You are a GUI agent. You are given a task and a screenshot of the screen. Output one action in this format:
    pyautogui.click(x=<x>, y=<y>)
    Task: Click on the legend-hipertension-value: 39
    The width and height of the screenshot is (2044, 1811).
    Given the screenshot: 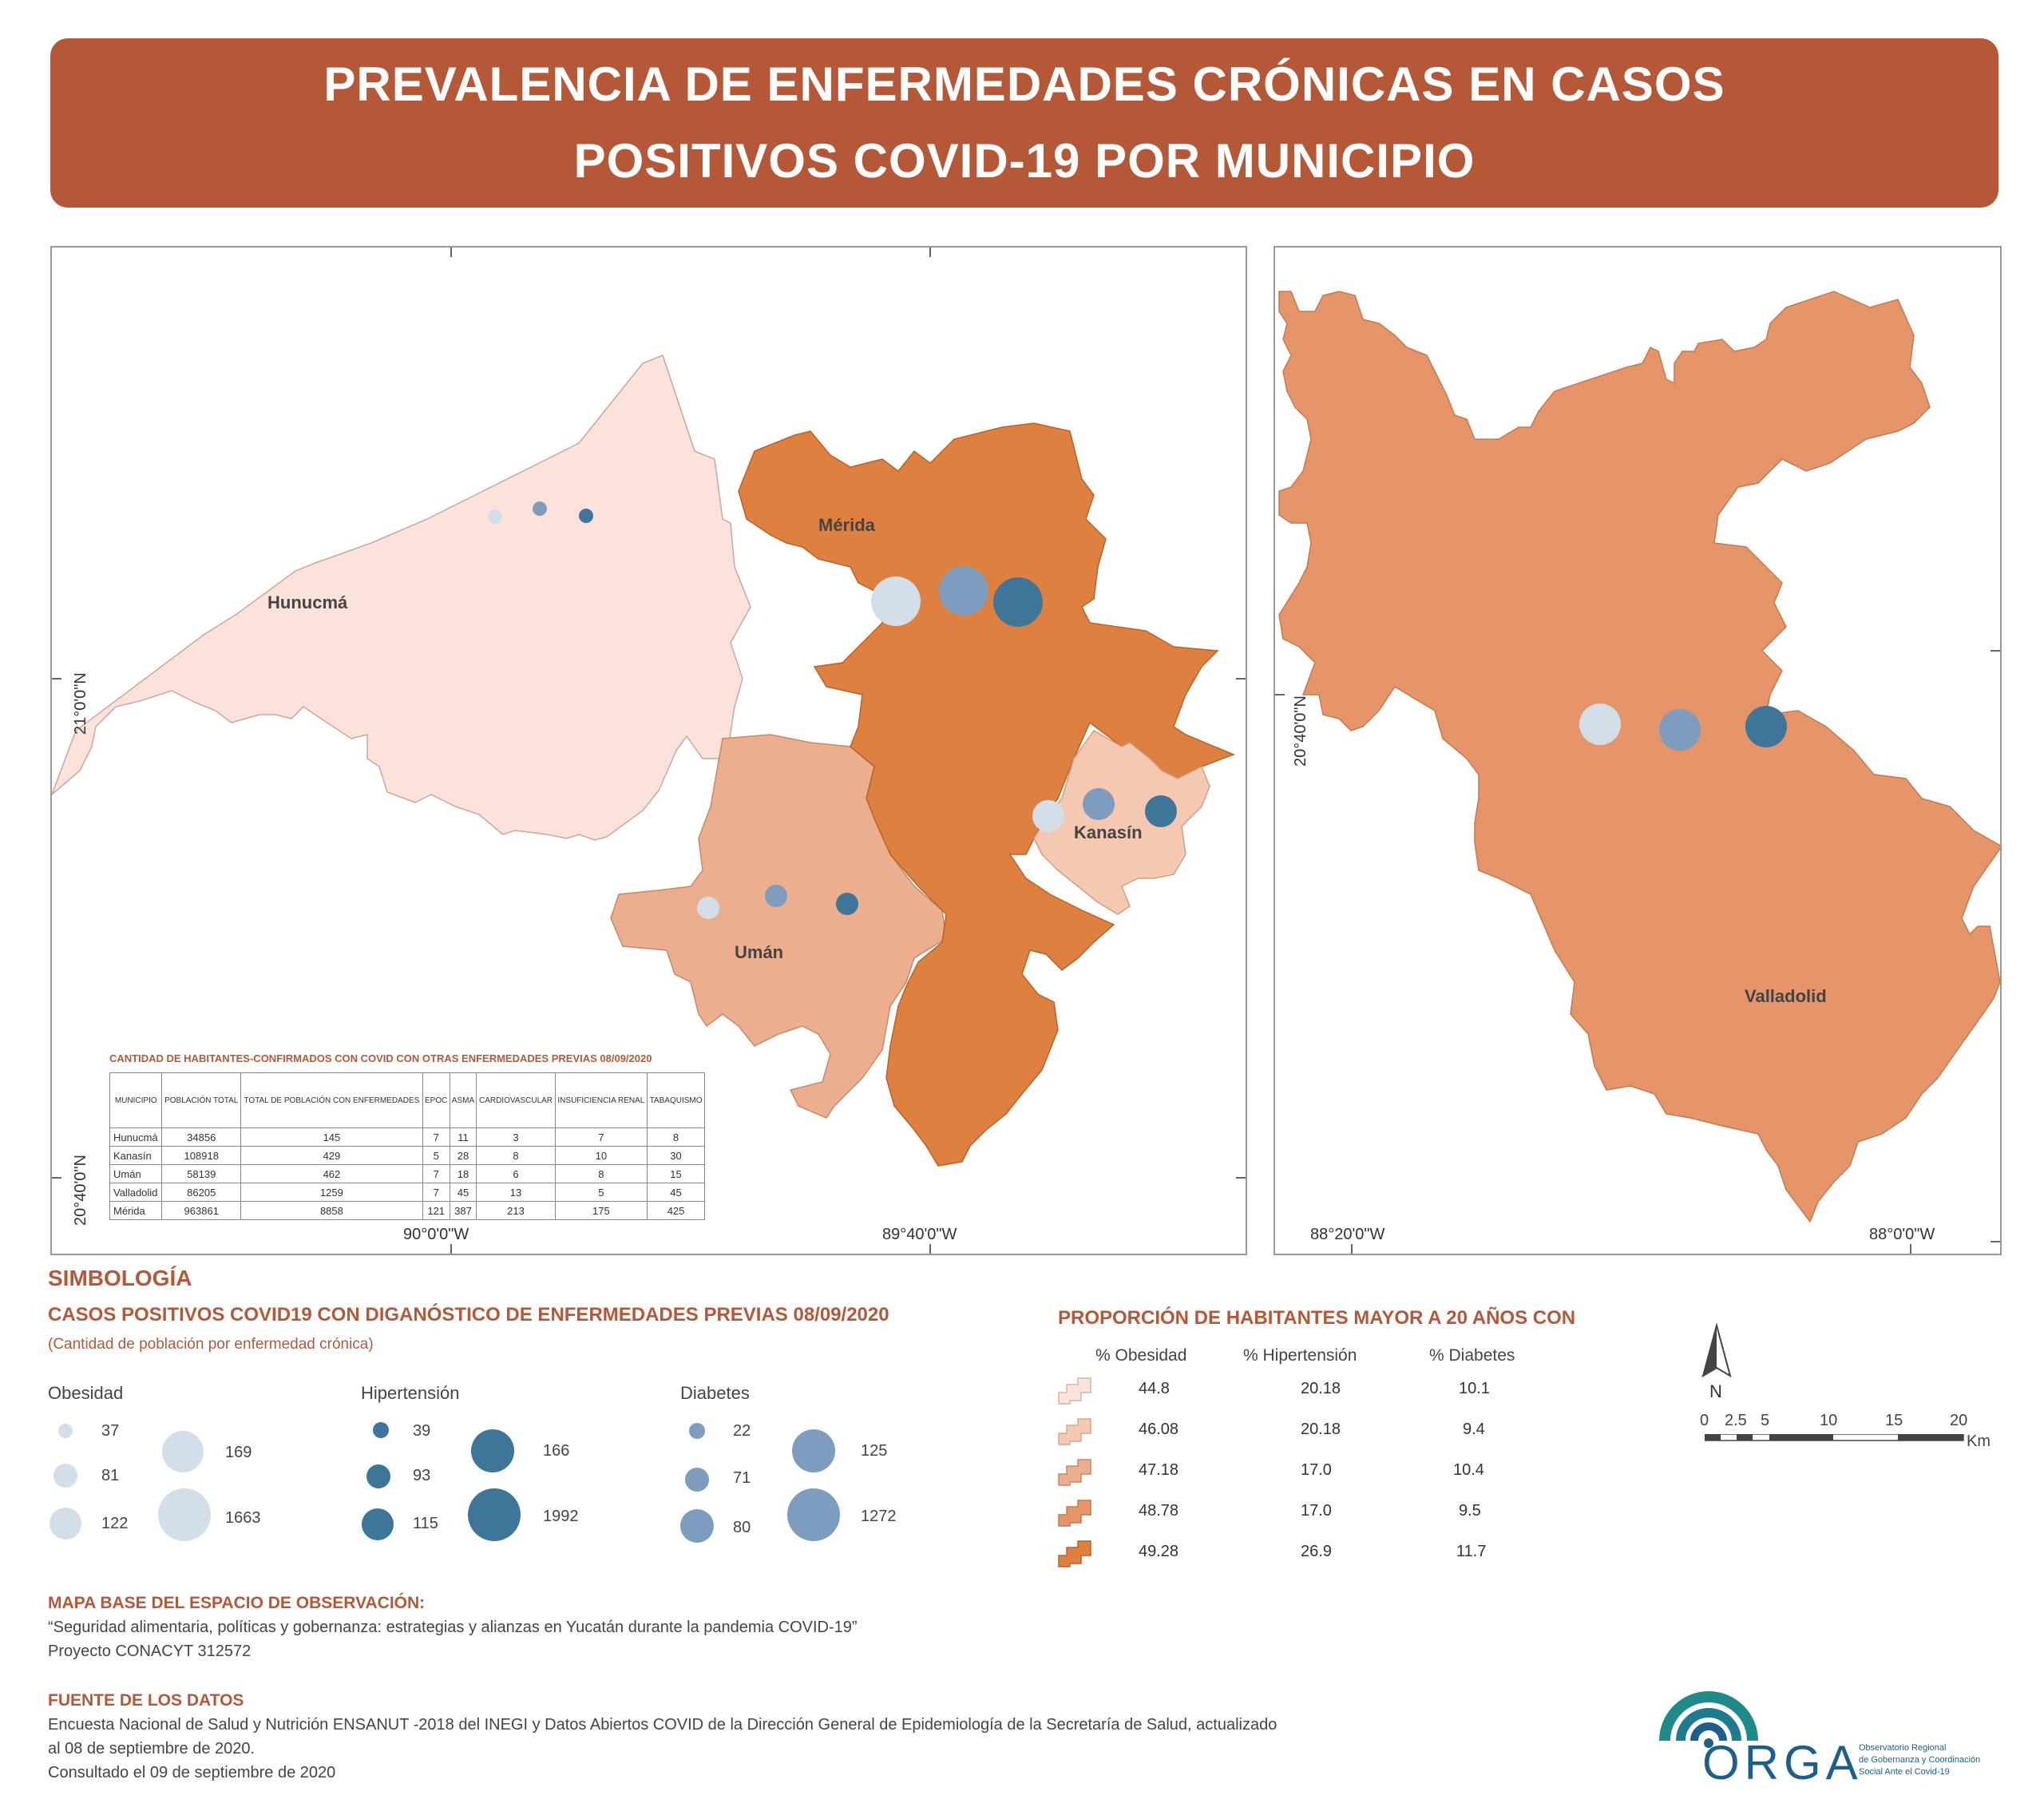 What is the action you would take?
    pyautogui.click(x=422, y=1431)
    